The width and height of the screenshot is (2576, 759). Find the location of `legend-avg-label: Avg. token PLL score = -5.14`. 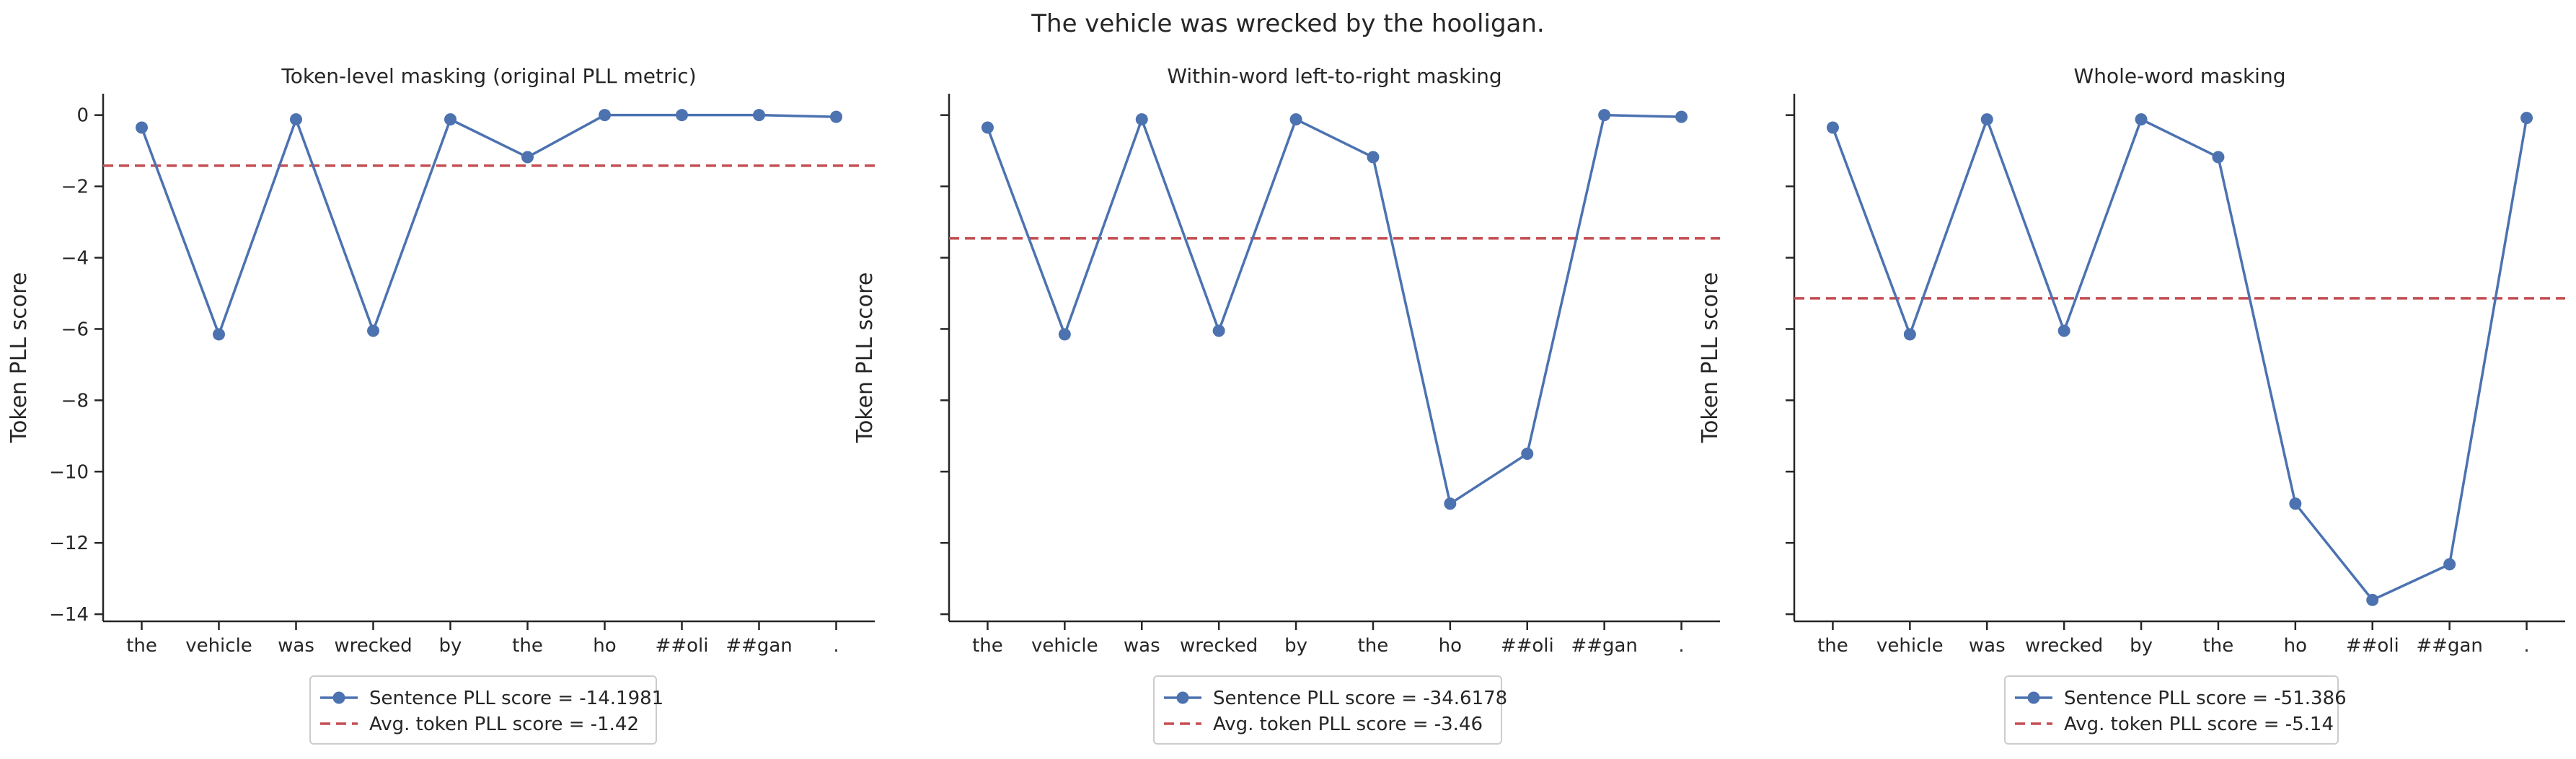

legend-avg-label: Avg. token PLL score = -5.14 is located at coordinates (2199, 724).